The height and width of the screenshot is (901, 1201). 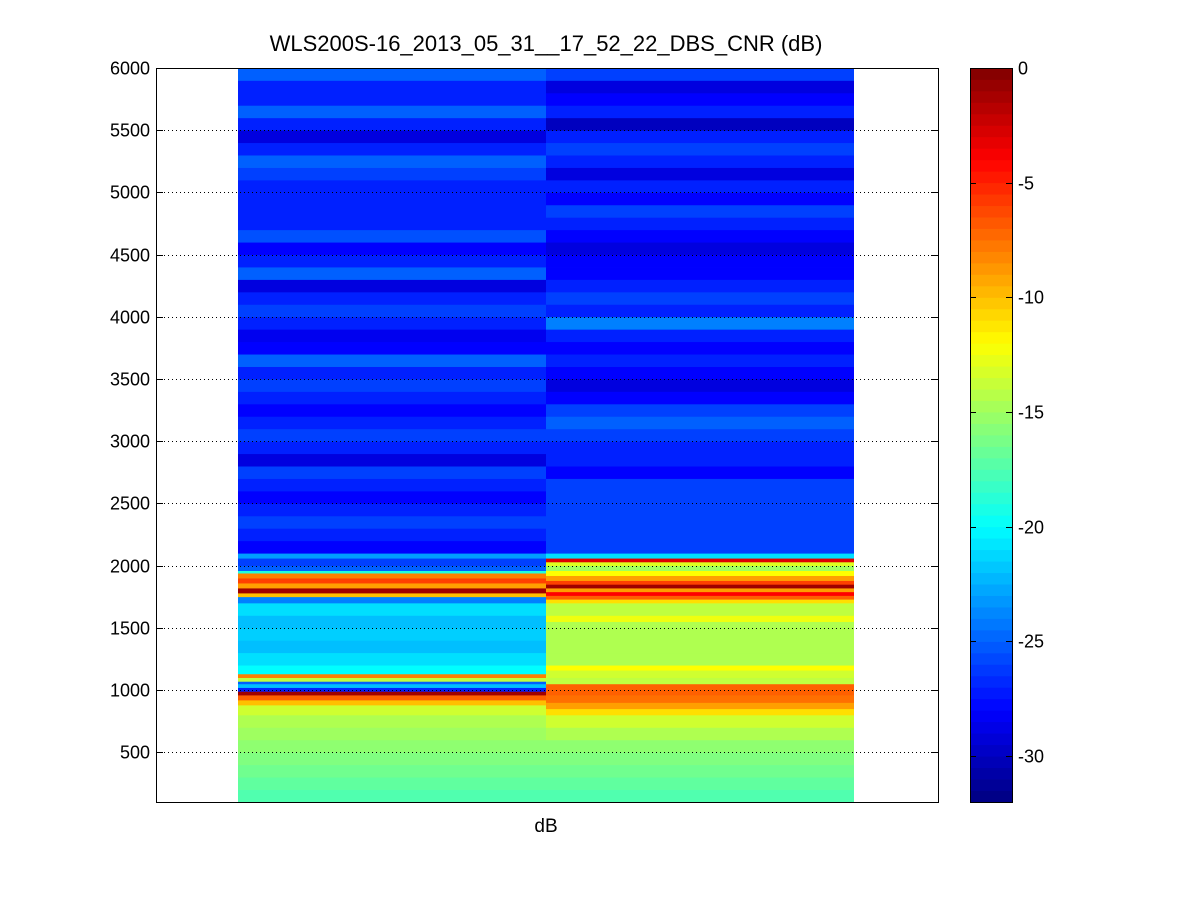 What do you see at coordinates (1031, 528) in the screenshot?
I see `colorbar-tick-label: -20` at bounding box center [1031, 528].